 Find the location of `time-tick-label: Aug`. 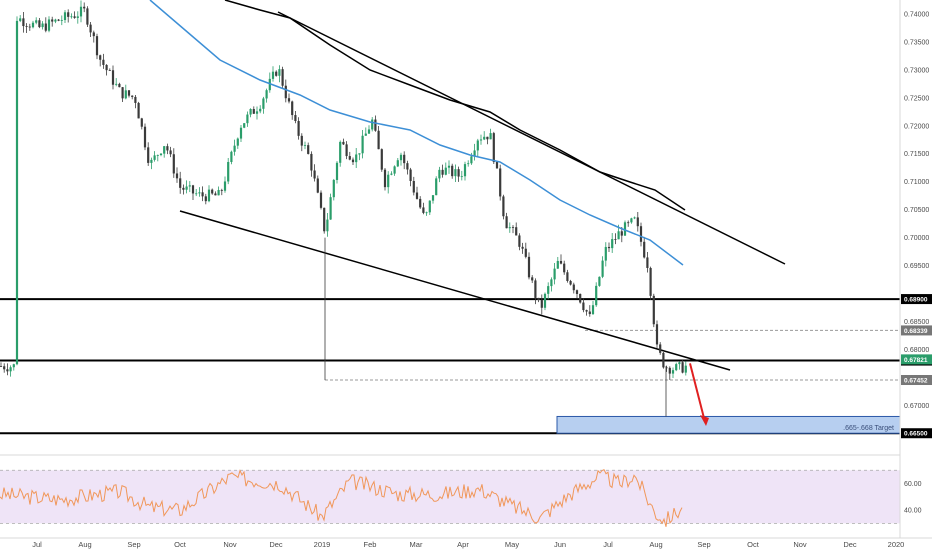

time-tick-label: Aug is located at coordinates (655, 544).